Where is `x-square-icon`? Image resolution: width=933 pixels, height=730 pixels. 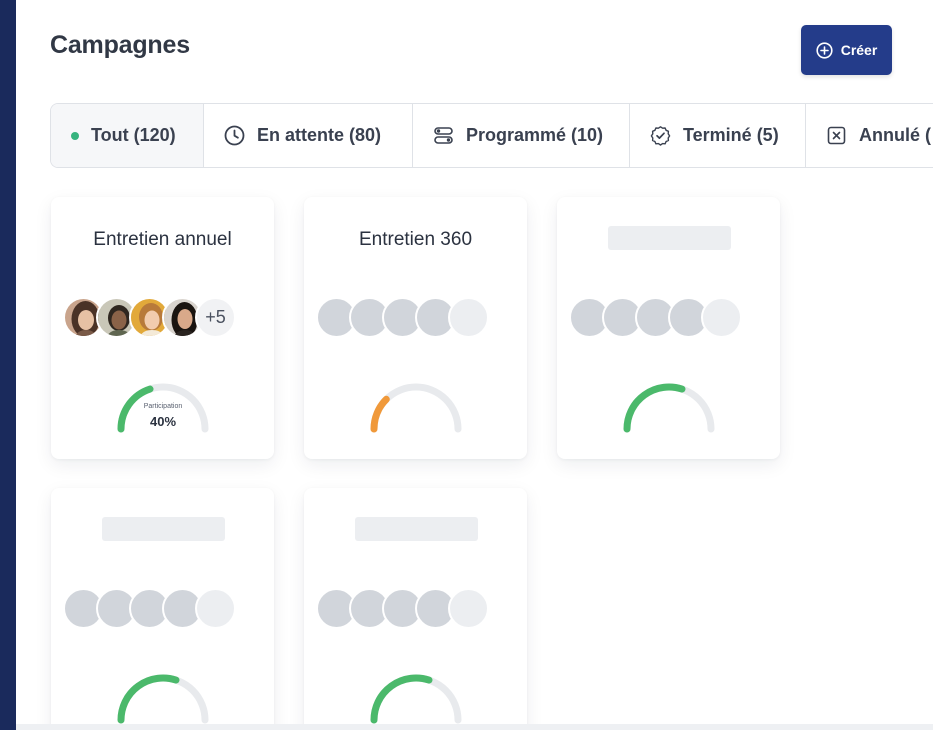
x-square-icon is located at coordinates (836, 135).